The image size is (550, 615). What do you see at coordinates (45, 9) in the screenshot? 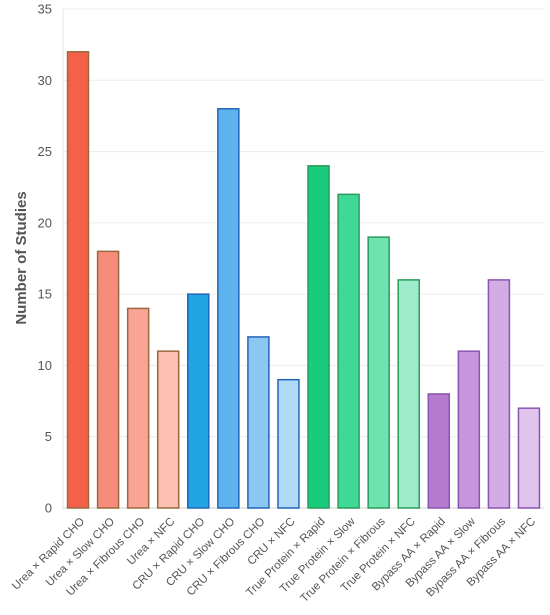
I see `y-tick-label: 35` at bounding box center [45, 9].